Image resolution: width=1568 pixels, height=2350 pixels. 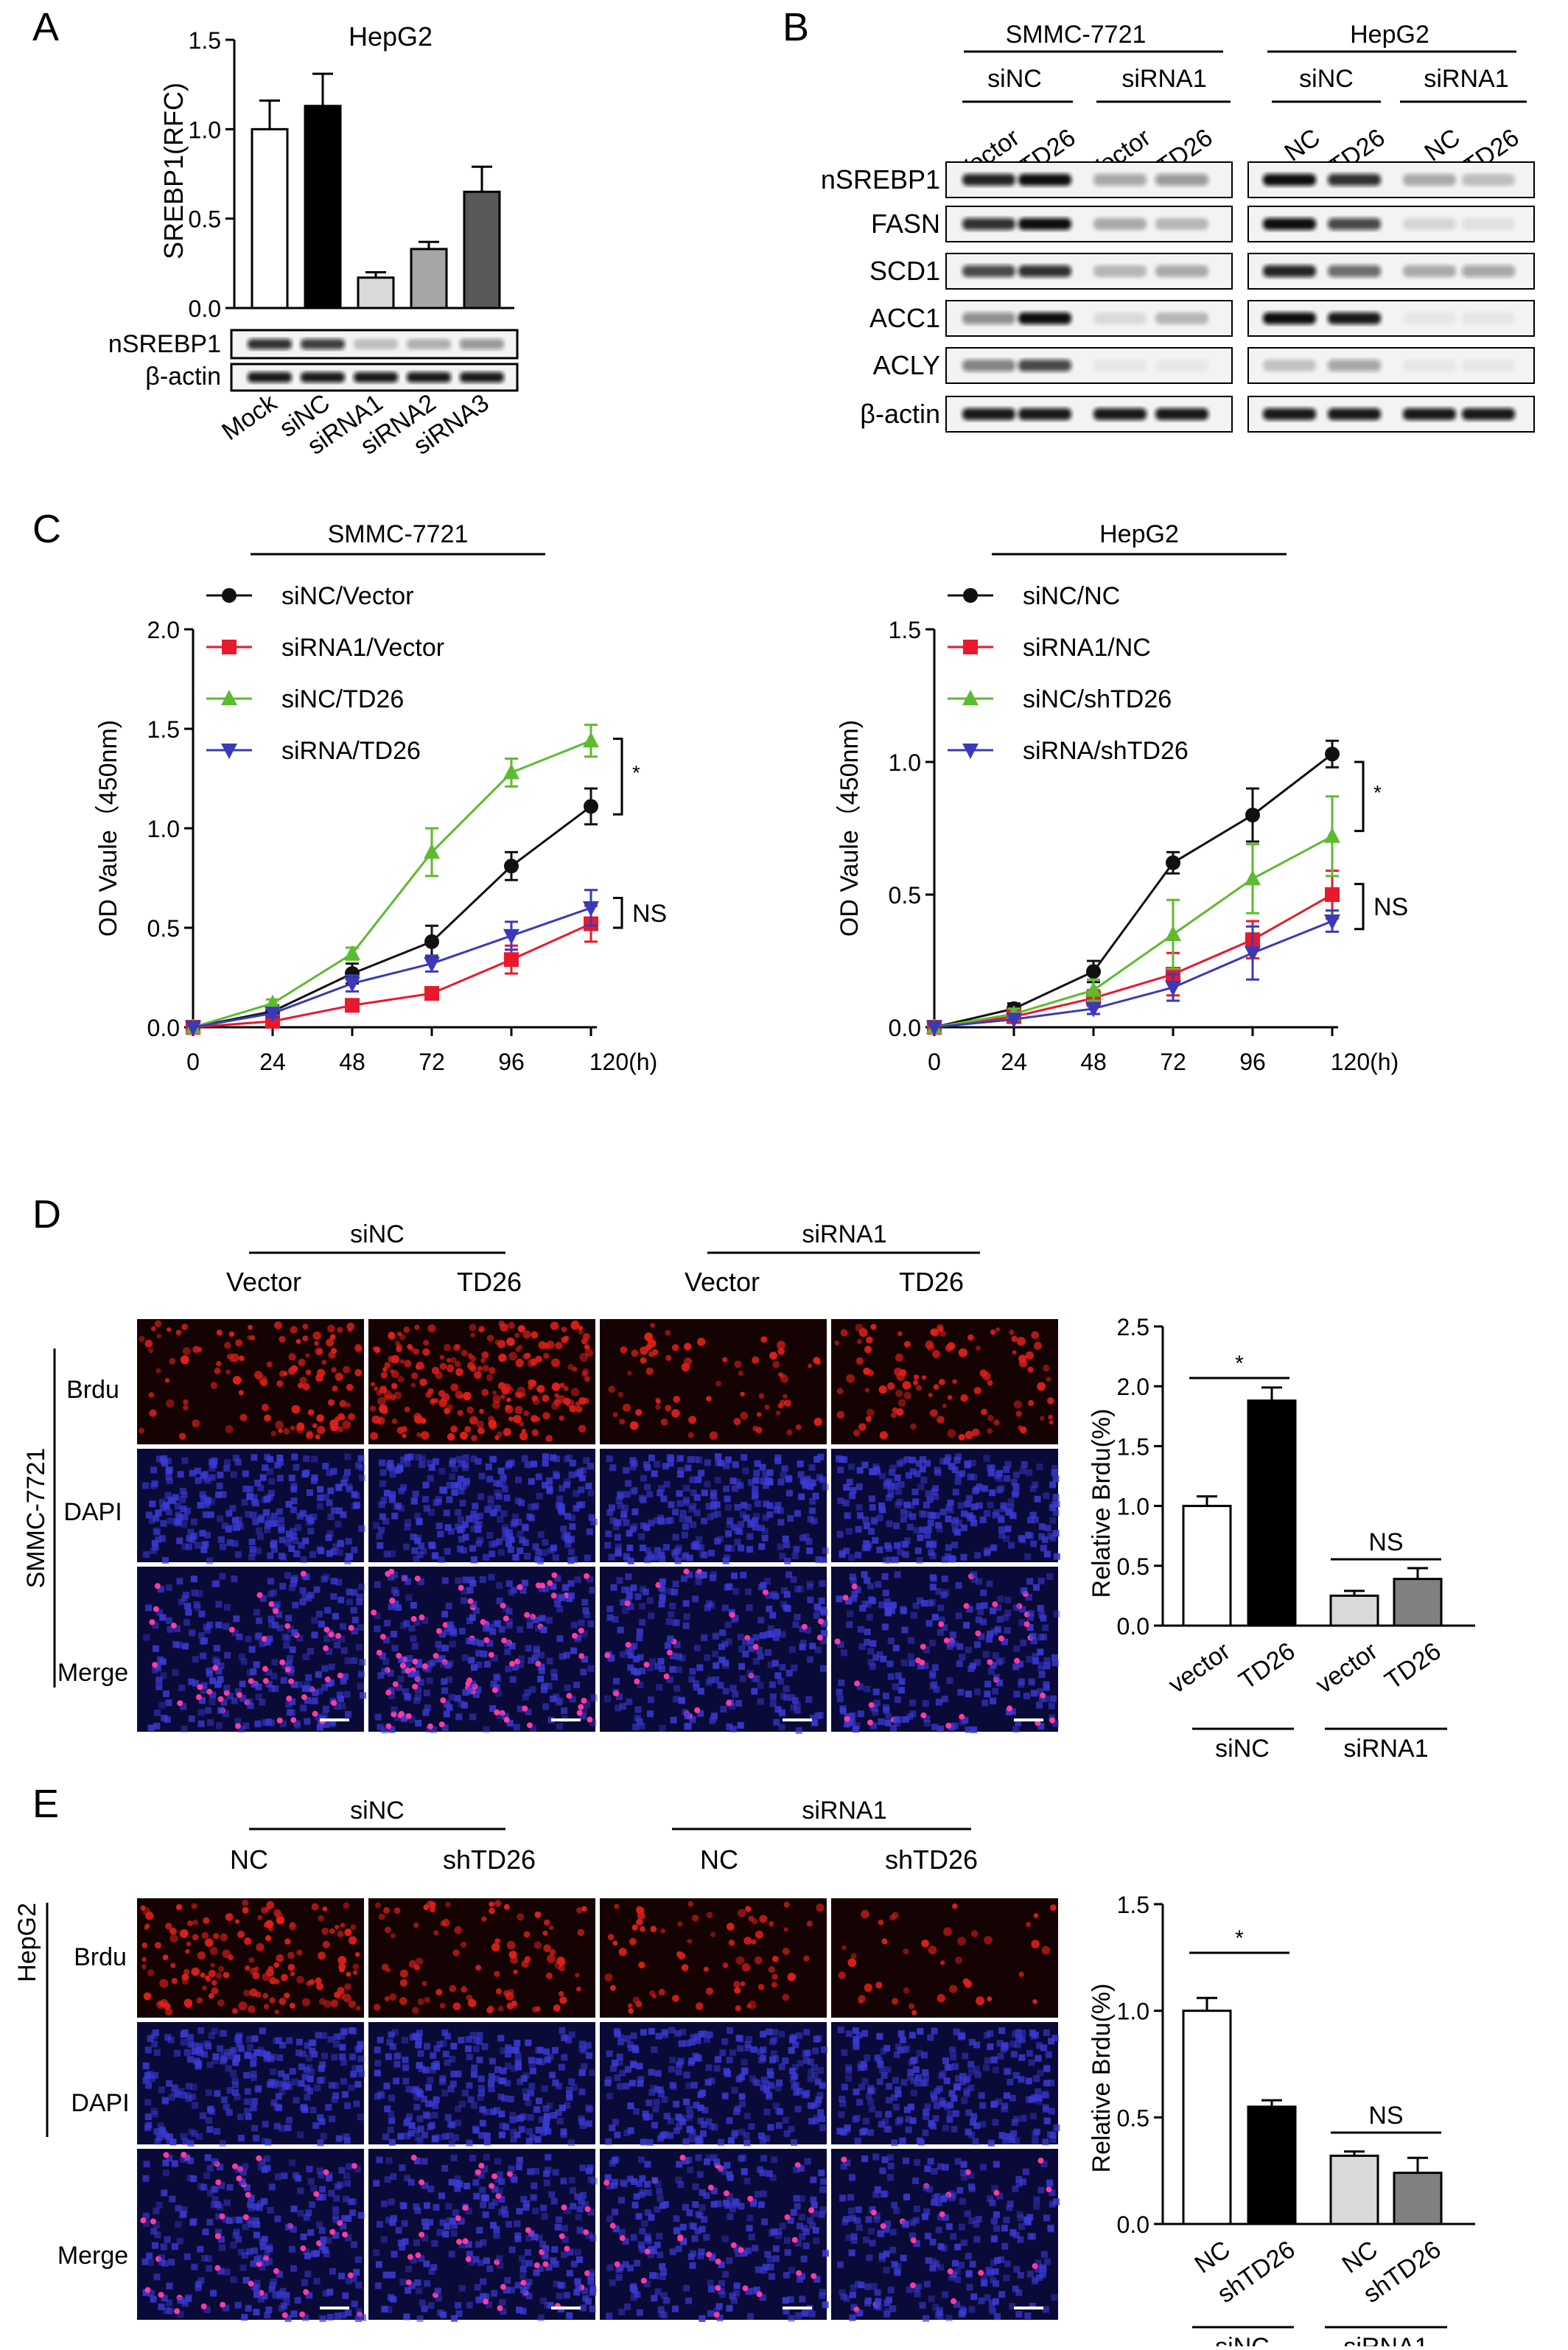 I want to click on panel-a-blot-band, so click(x=429, y=377).